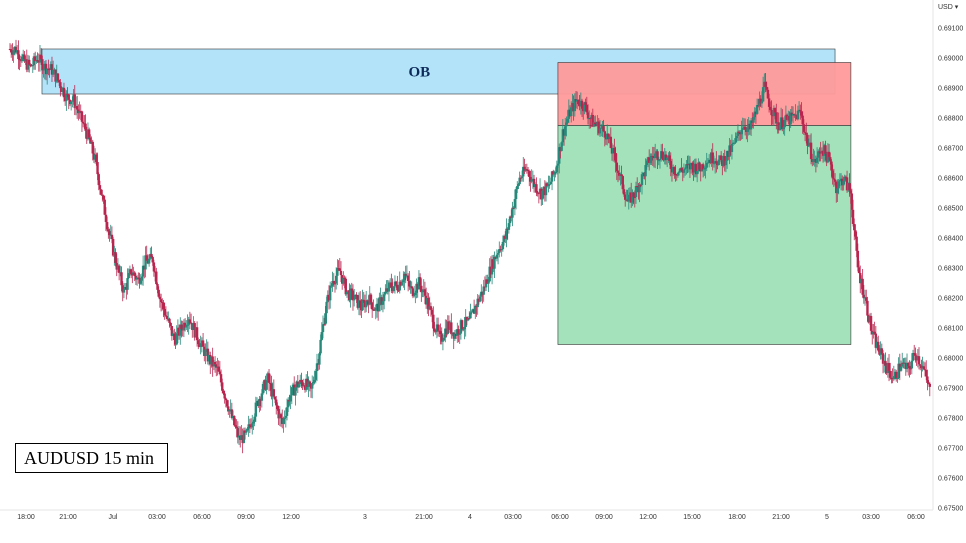 Image resolution: width=966 pixels, height=543 pixels. I want to click on price-tick-label: 0.69100, so click(950, 29).